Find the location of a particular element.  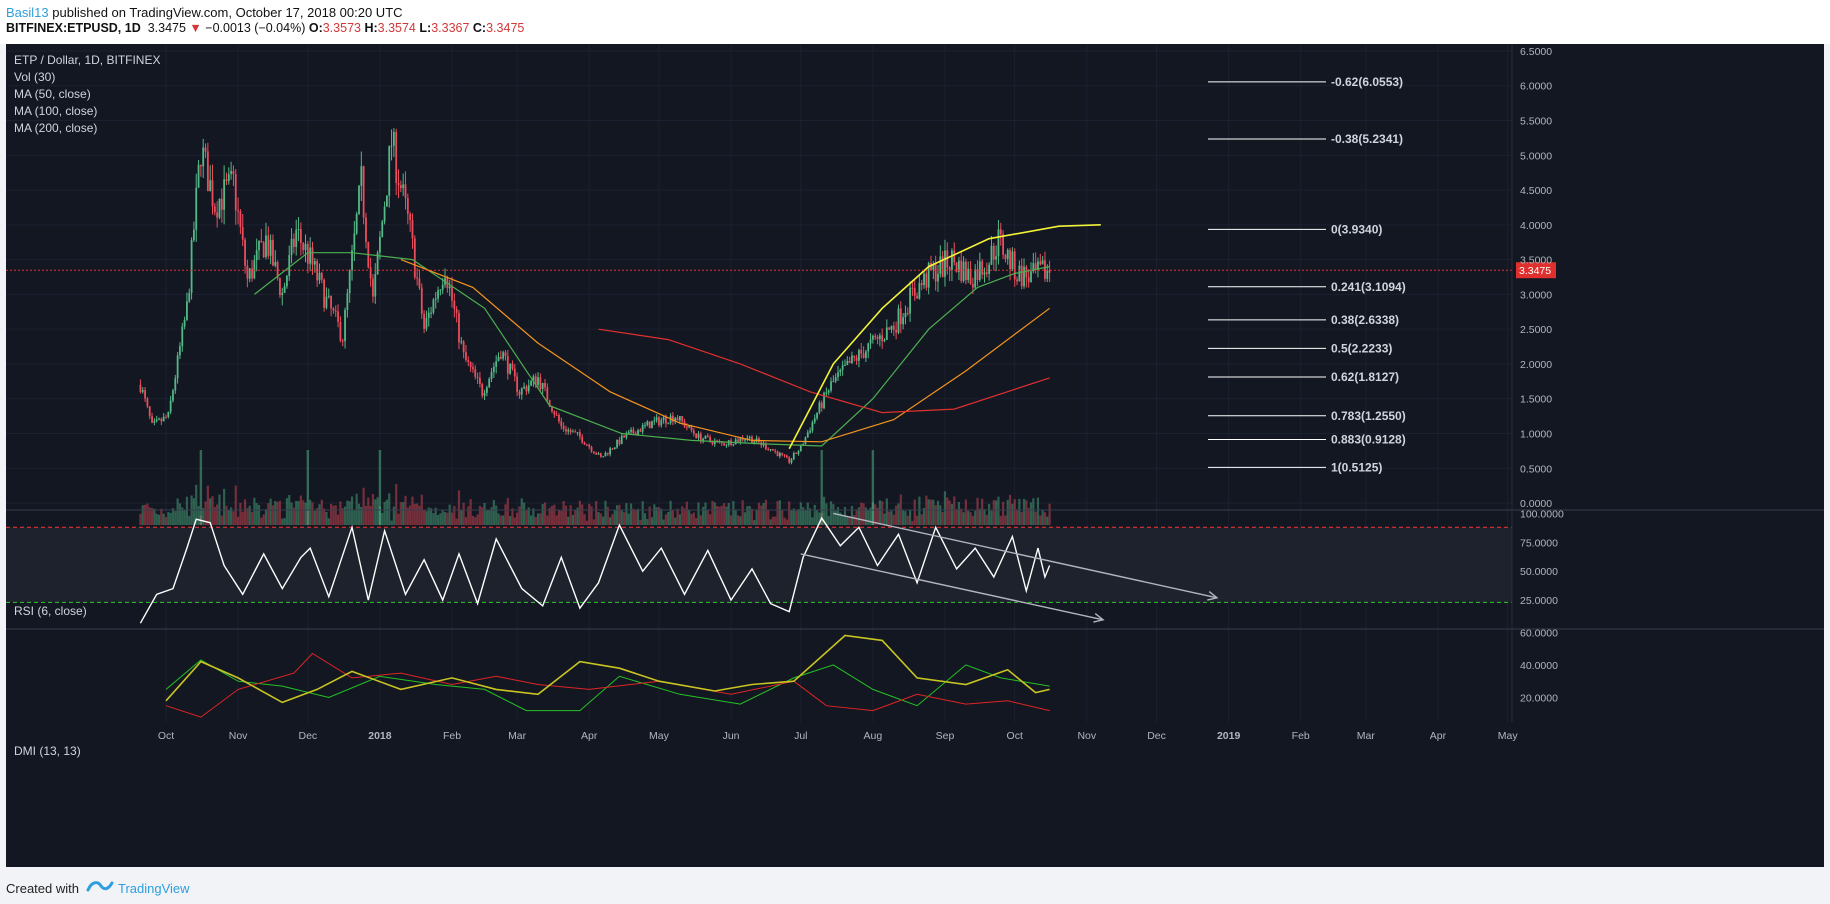

fib-level-label: 1(0.5125) is located at coordinates (1356, 467).